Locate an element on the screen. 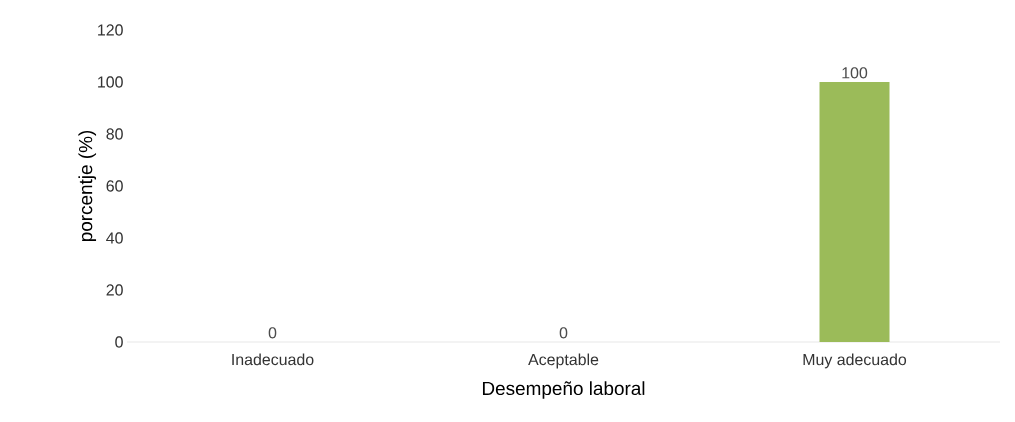 The width and height of the screenshot is (1015, 422). y-tick-label: 100 is located at coordinates (110, 82).